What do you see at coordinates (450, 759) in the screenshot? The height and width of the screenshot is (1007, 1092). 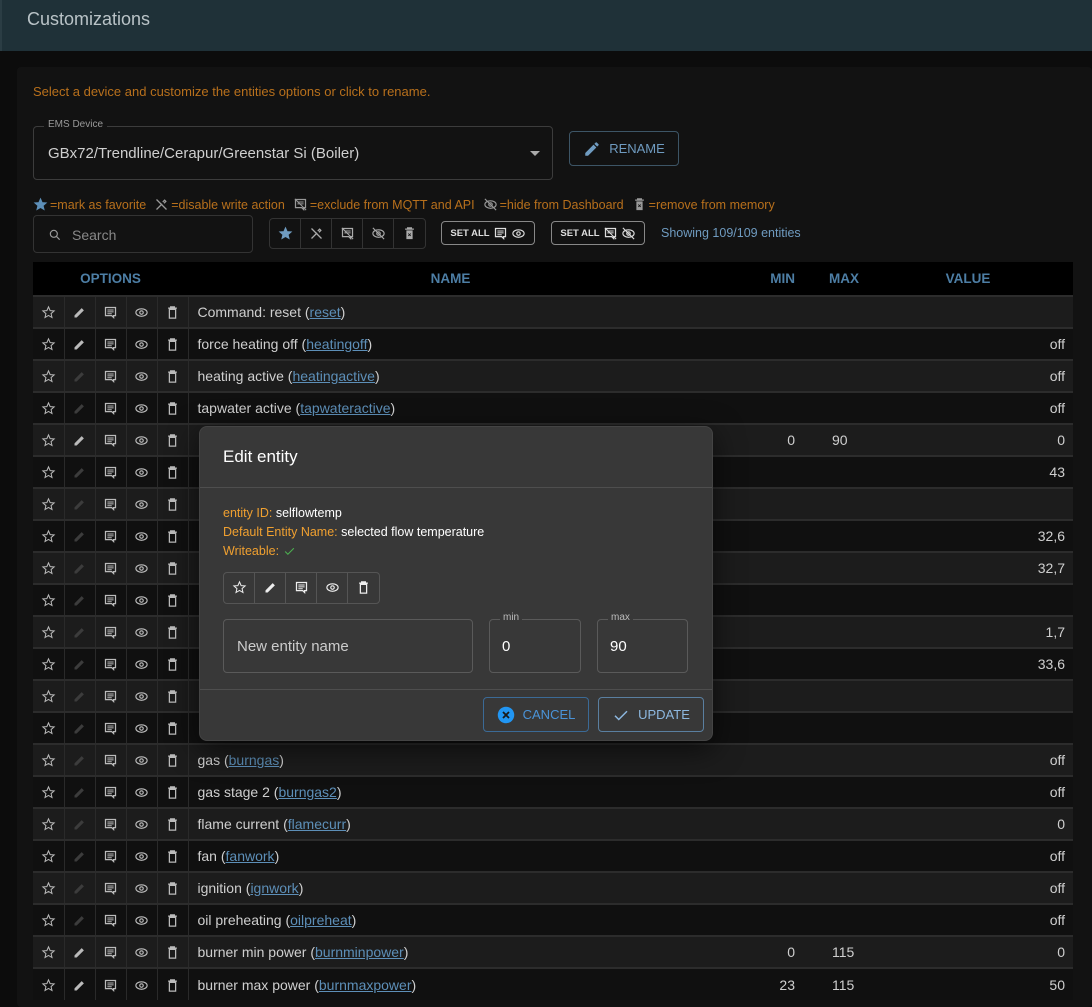 I see `entity-name-cell: gas (burngas)` at bounding box center [450, 759].